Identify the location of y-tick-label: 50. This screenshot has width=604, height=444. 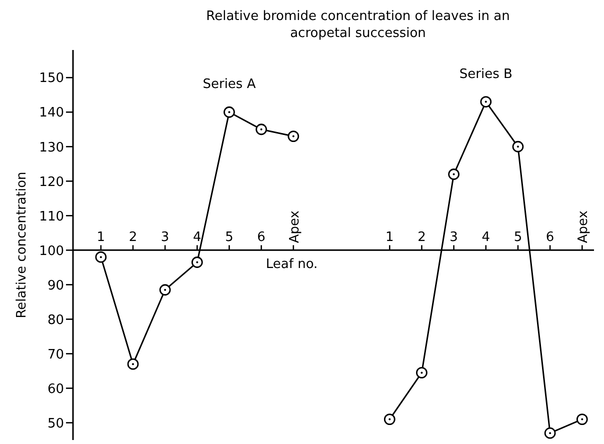
(55, 424).